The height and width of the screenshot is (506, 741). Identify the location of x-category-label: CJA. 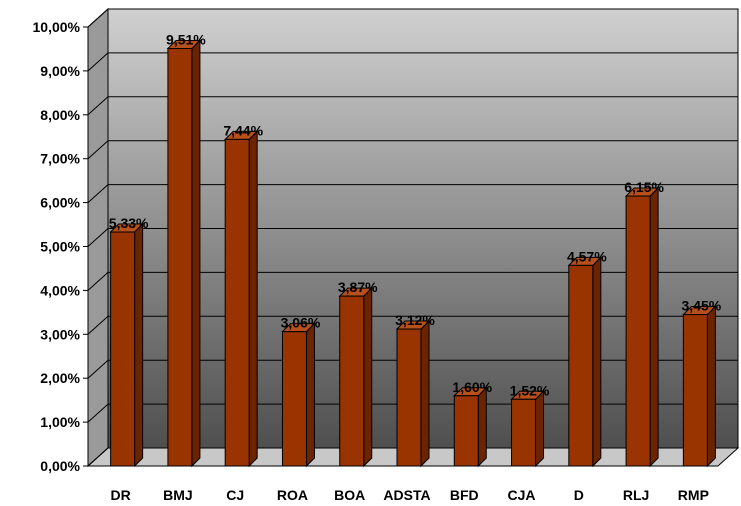
(522, 495).